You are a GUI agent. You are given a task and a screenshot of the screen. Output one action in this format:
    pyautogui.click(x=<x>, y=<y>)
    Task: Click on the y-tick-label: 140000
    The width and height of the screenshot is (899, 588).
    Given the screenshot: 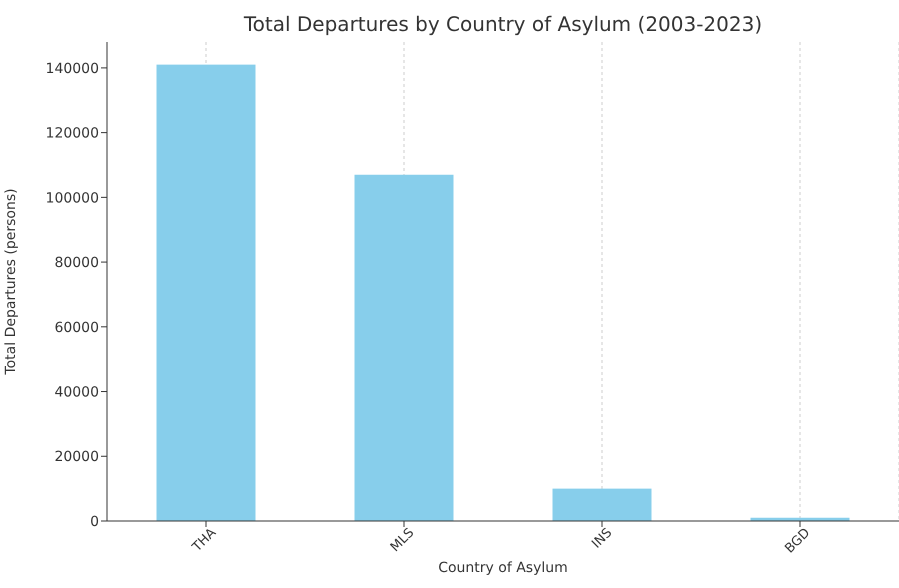 What is the action you would take?
    pyautogui.click(x=72, y=68)
    